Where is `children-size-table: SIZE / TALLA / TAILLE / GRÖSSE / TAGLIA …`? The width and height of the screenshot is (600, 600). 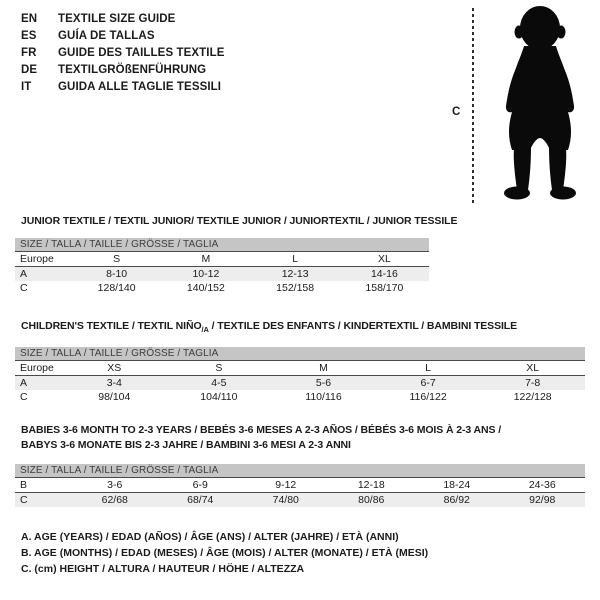
children-size-table: SIZE / TALLA / TAILLE / GRÖSSE / TAGLIA … is located at coordinates (300, 375).